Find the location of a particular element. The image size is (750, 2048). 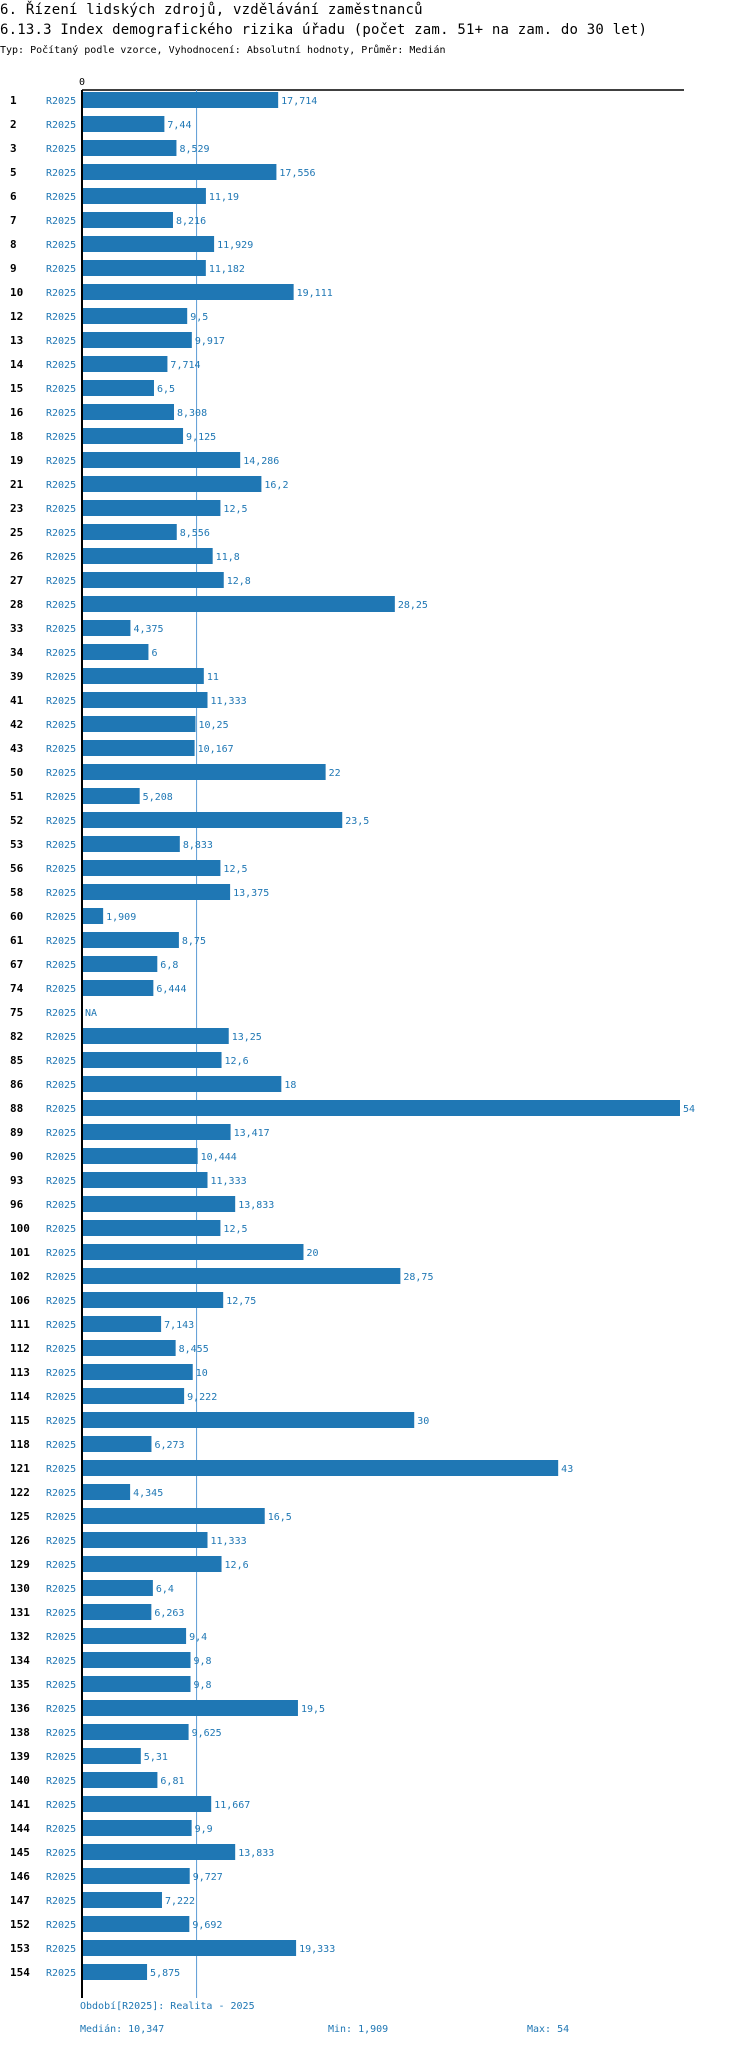

category-label: 42 is located at coordinates (16, 724).